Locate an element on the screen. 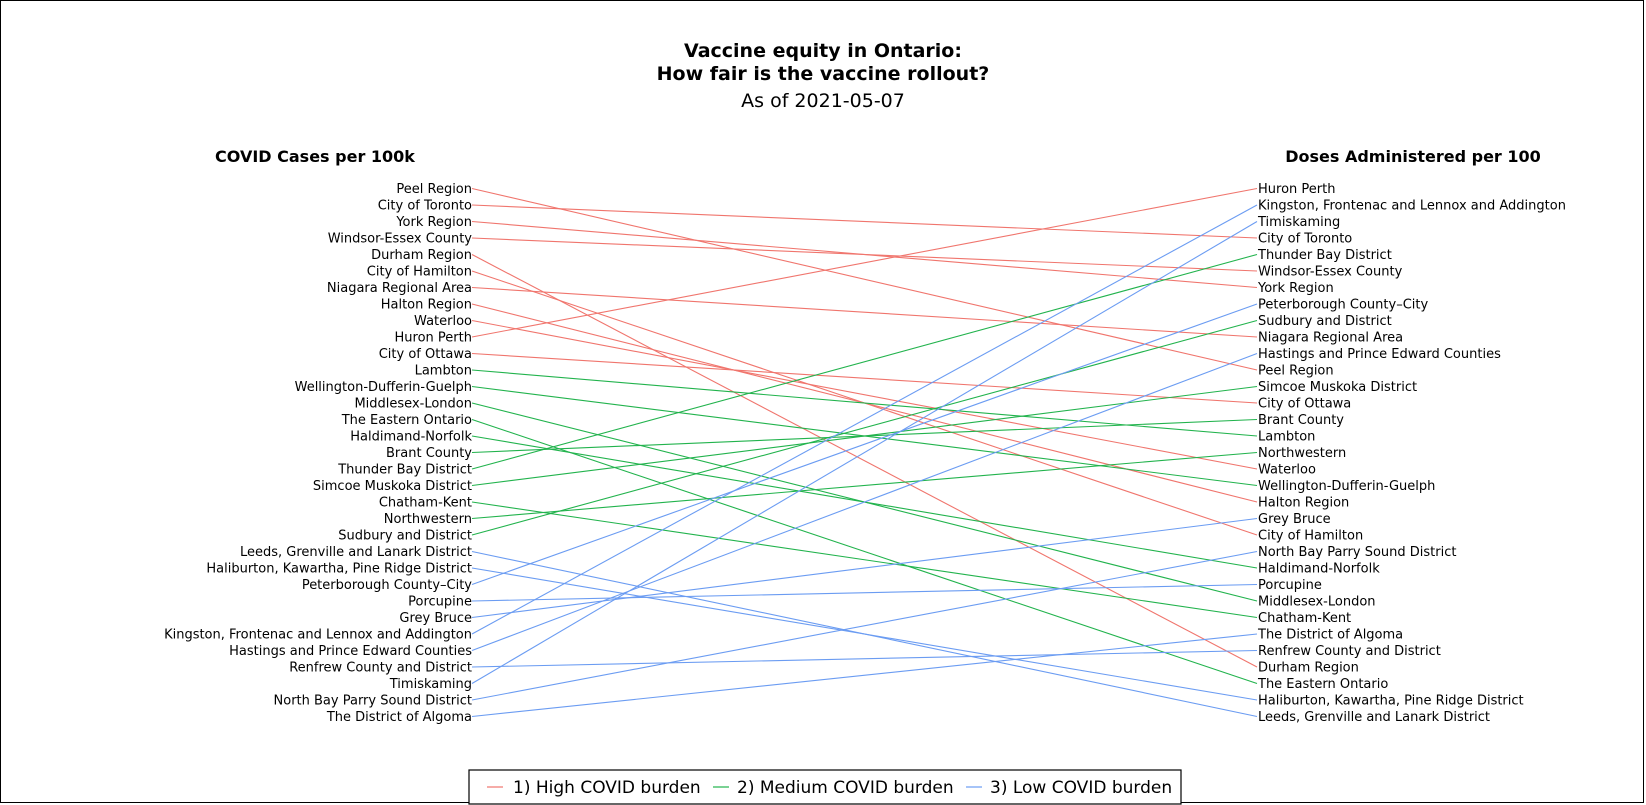 This screenshot has width=1646, height=805. left-label-leeds-grenville-and-lanark-district: Leeds, Grenville and Lanark District is located at coordinates (356, 552).